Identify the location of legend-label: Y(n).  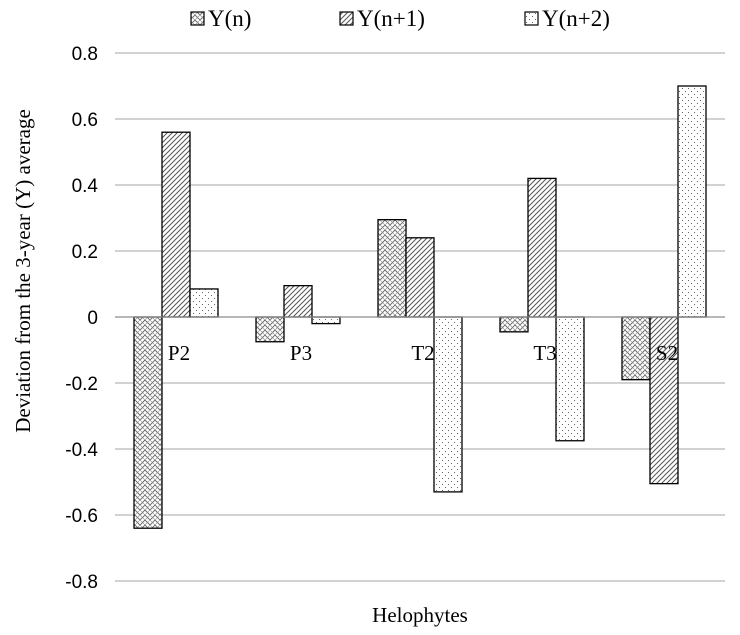
(229, 18).